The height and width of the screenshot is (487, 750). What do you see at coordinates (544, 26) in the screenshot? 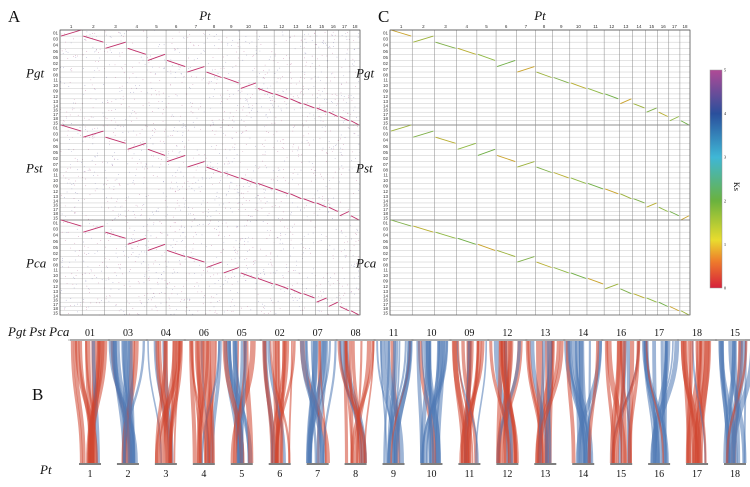
I see `x-tick-label: 8` at bounding box center [544, 26].